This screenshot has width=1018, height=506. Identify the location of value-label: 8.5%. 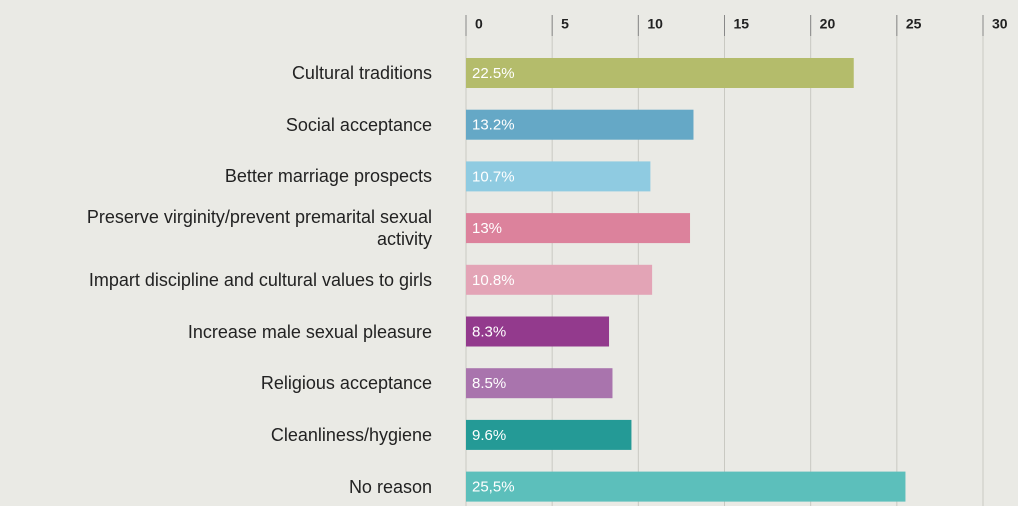
(489, 383).